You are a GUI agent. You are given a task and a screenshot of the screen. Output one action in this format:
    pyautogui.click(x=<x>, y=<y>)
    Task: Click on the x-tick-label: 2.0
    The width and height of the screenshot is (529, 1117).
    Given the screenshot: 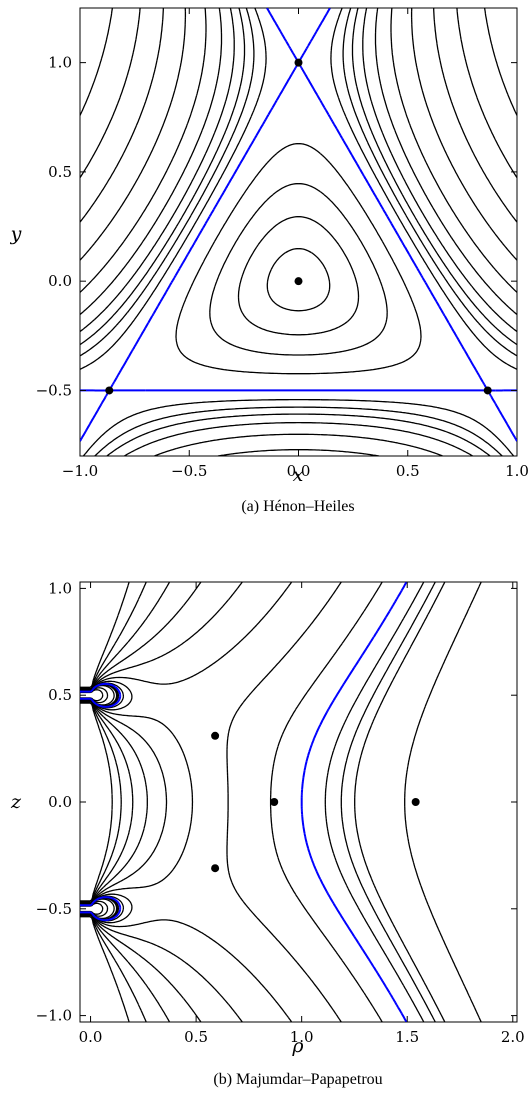 What is the action you would take?
    pyautogui.click(x=513, y=1037)
    